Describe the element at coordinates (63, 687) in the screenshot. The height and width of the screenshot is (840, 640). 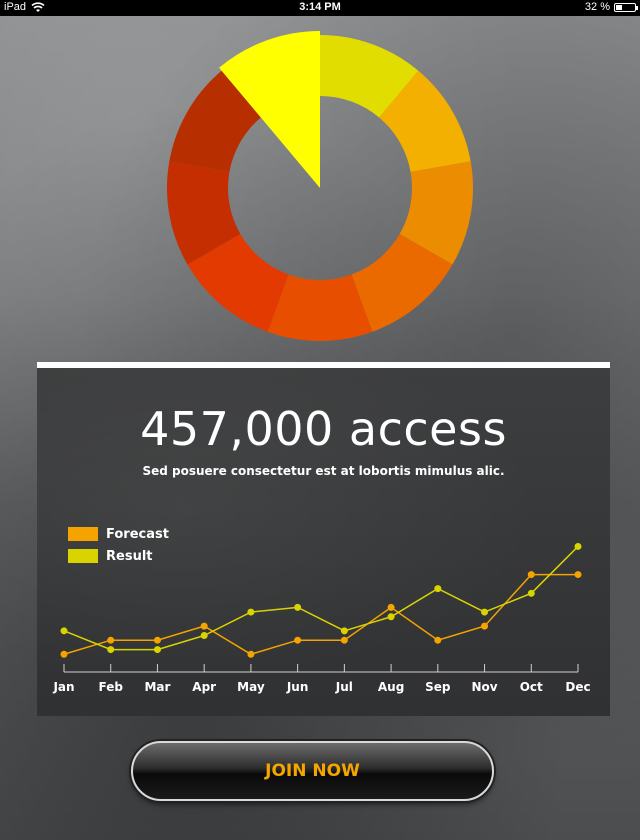
I see `x-tick-label: Jan` at that location.